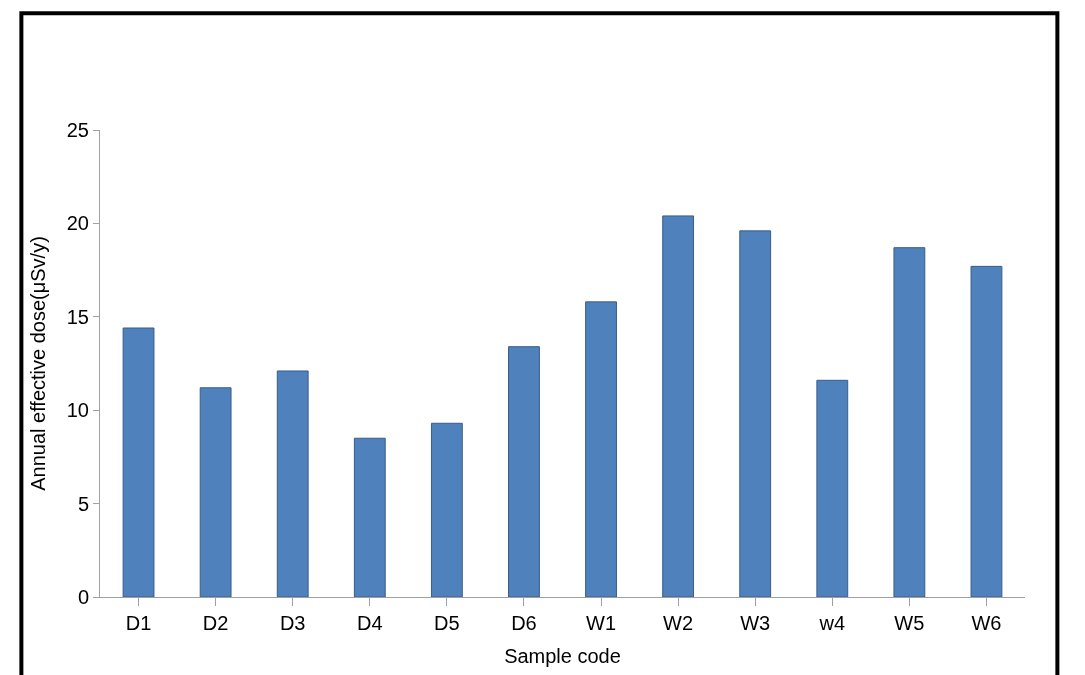  What do you see at coordinates (77, 130) in the screenshot?
I see `y-tick-label: 25` at bounding box center [77, 130].